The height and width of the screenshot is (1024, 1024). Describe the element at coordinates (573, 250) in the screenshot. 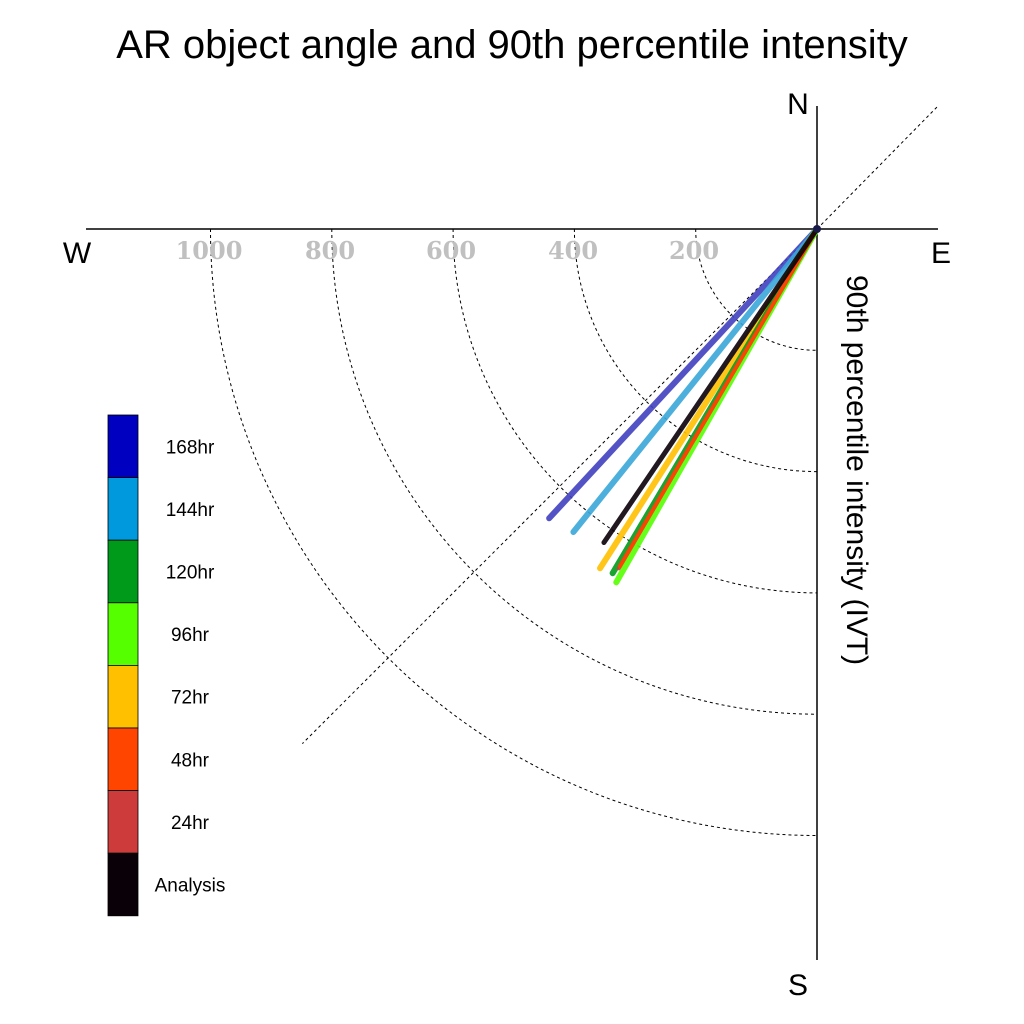

I see `tick-label-400: 400` at that location.